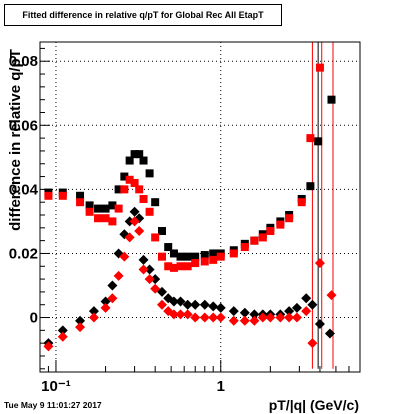 This screenshot has height=414, width=400. What do you see at coordinates (322, 205) in the screenshot?
I see `error-bars` at bounding box center [322, 205].